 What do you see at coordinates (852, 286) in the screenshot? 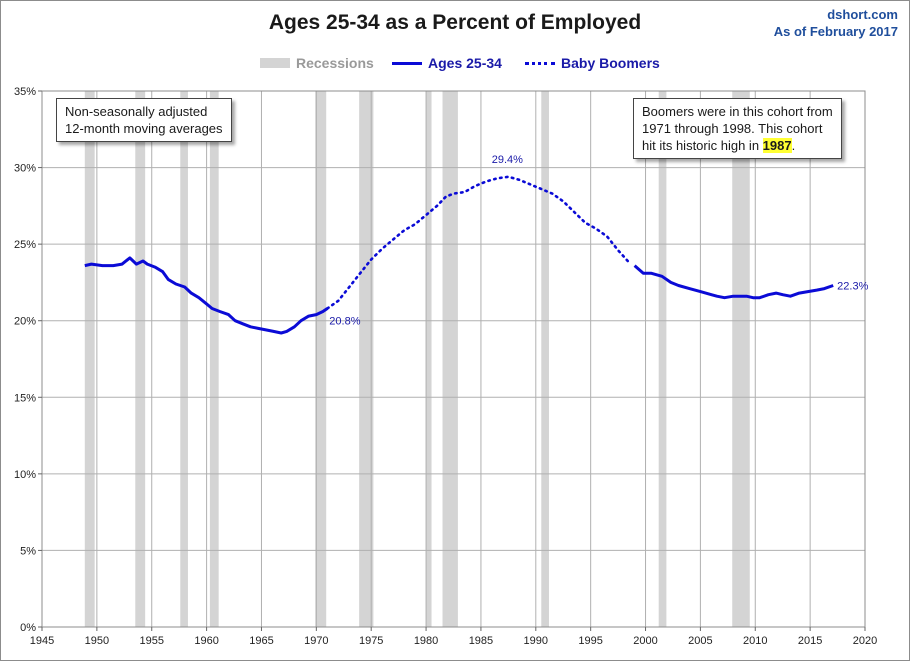
I see `data-label: 22.3%` at bounding box center [852, 286].